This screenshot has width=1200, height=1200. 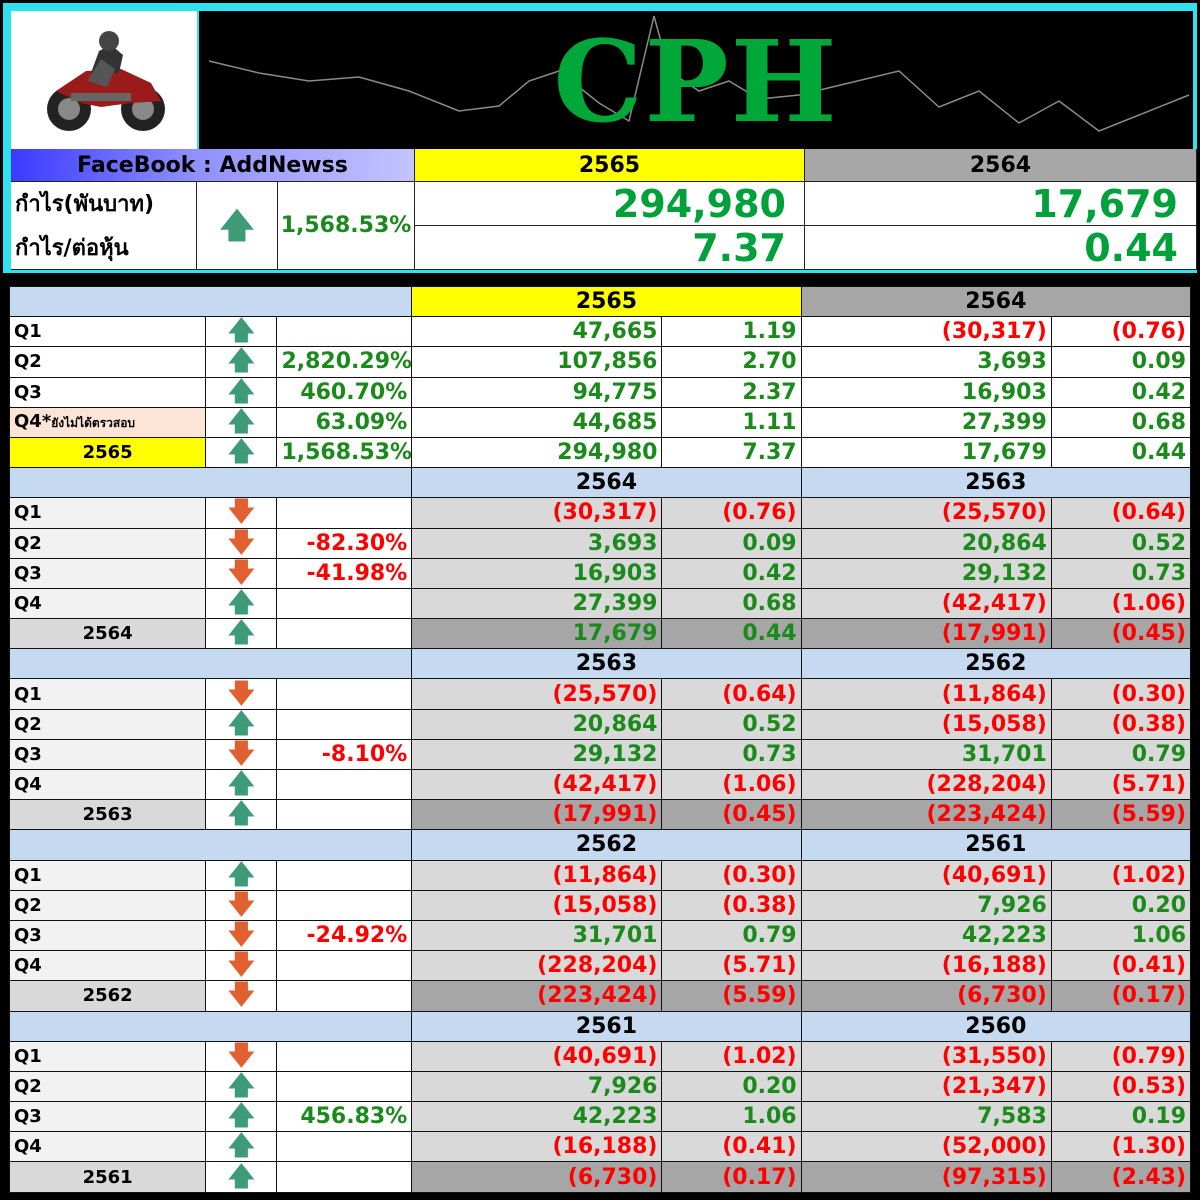 I want to click on profit-current: 3,693, so click(x=537, y=543).